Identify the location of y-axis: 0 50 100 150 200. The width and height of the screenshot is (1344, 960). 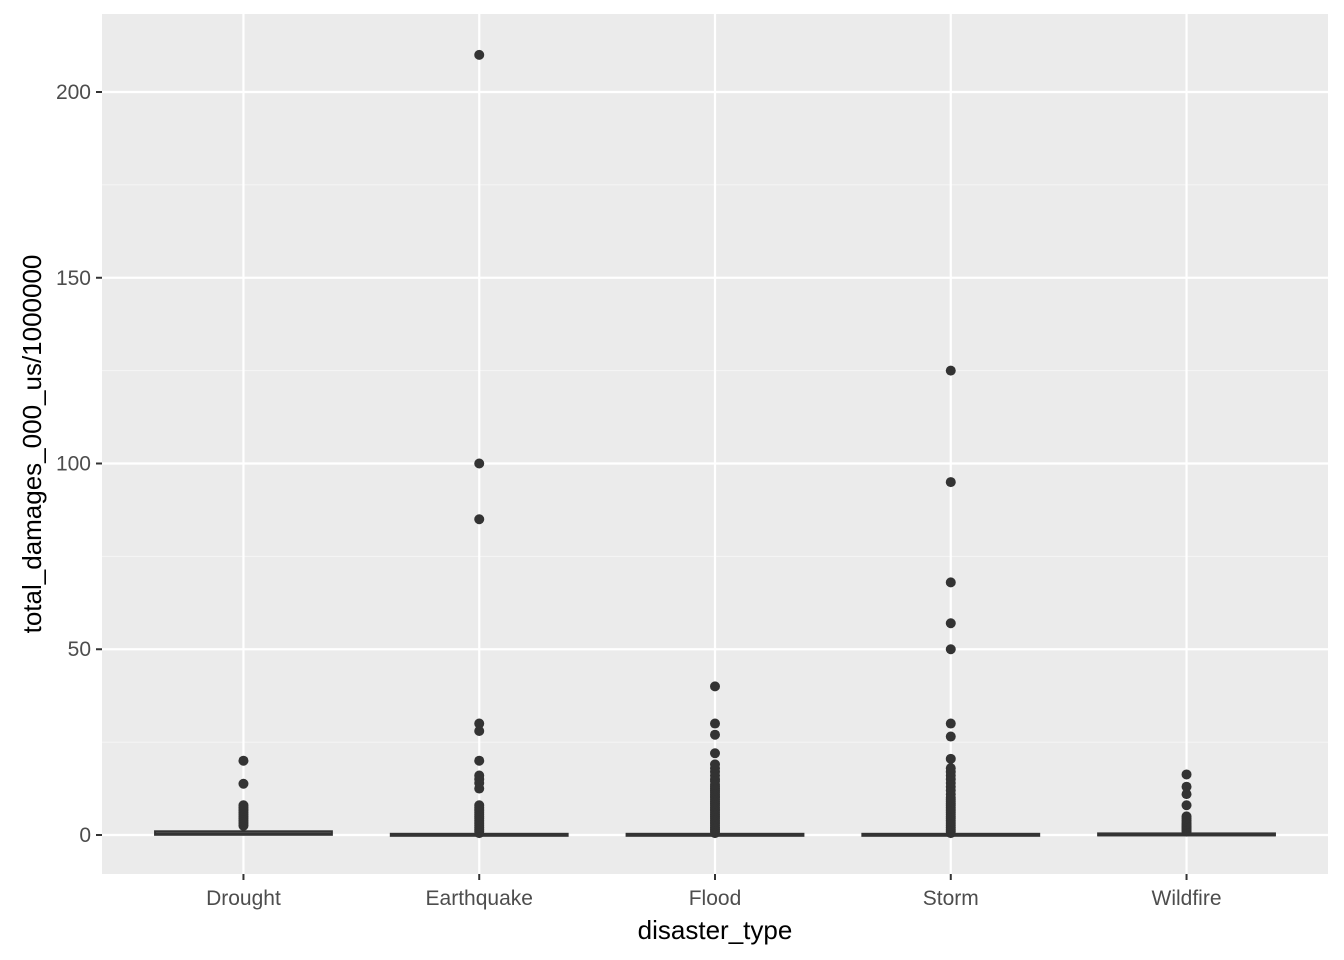
(79, 464).